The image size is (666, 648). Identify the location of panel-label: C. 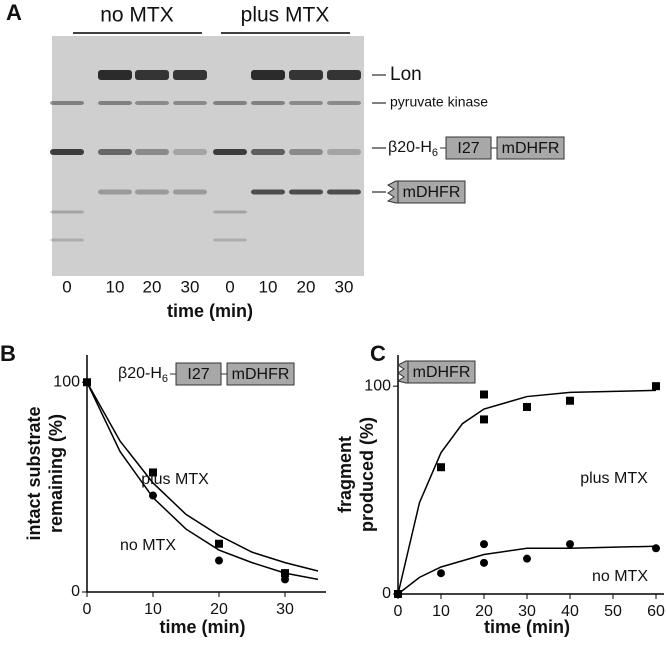
(378, 353).